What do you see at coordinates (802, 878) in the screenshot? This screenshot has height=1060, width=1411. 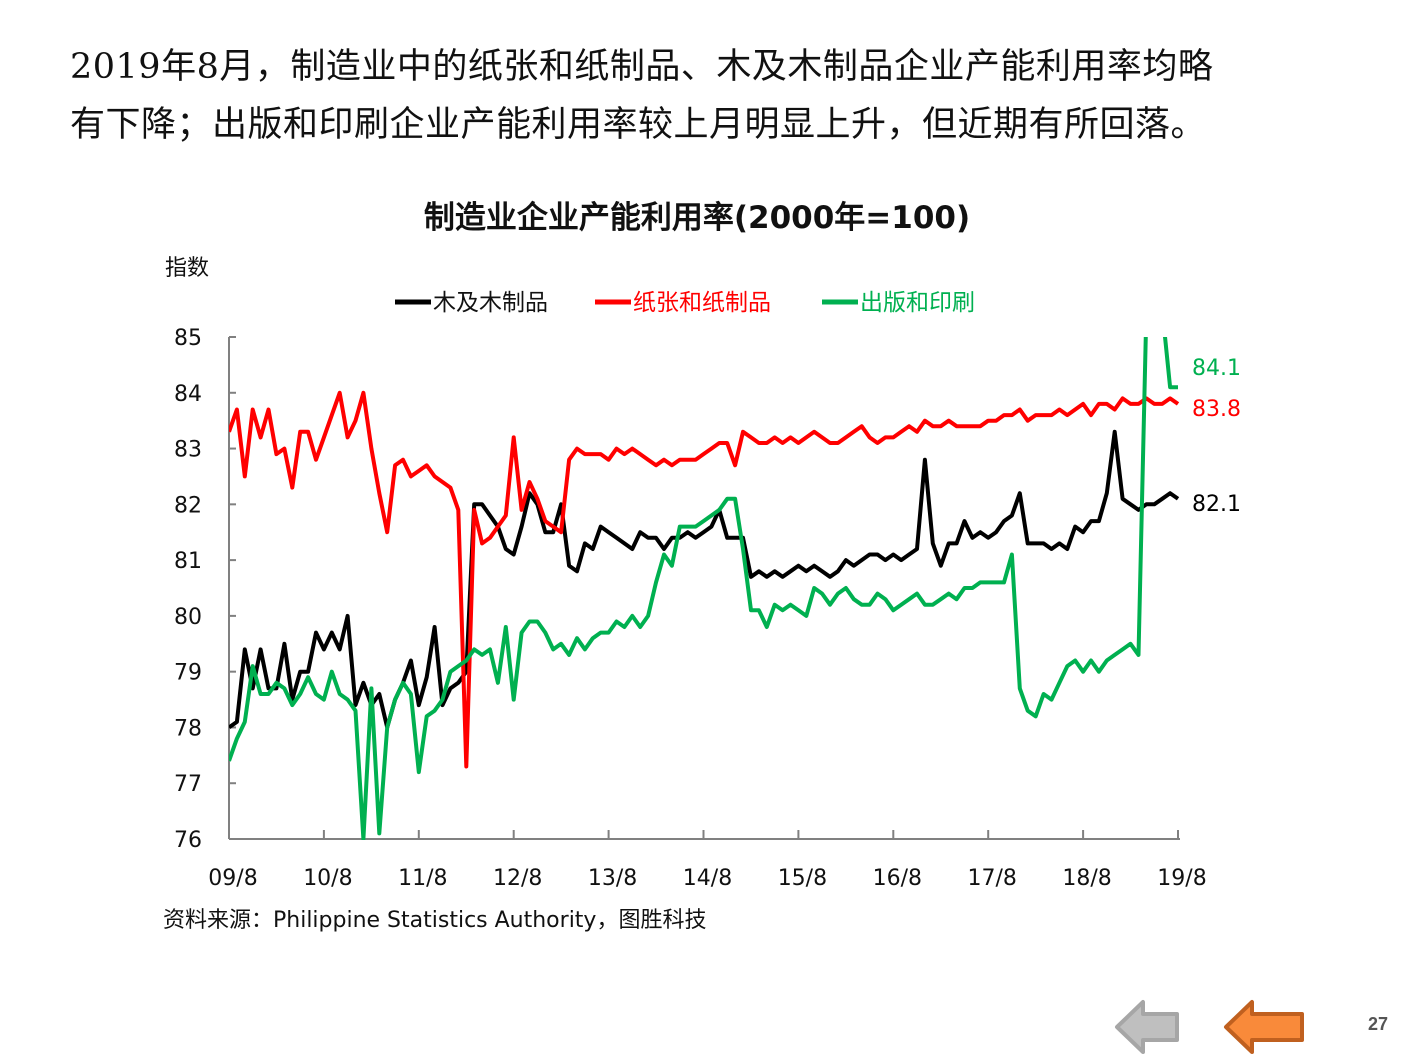 I see `x-tick-label: 15/8` at bounding box center [802, 878].